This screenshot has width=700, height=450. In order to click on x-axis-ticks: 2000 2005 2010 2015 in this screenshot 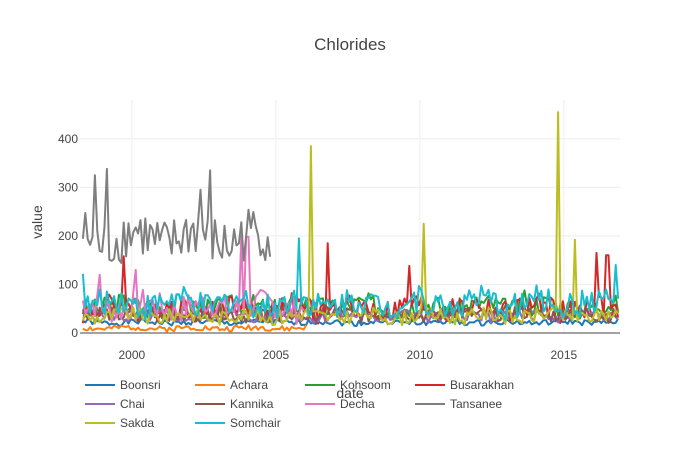, I will do `click(347, 355)`.